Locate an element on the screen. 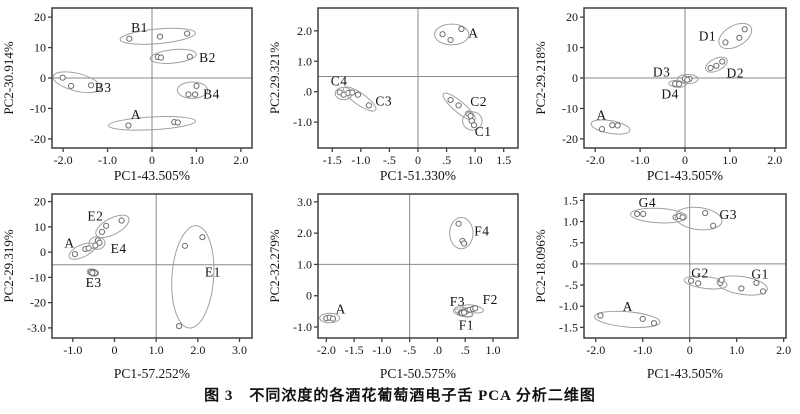 Image resolution: width=800 pixels, height=414 pixels. y-tick-label: .5 is located at coordinates (573, 243).